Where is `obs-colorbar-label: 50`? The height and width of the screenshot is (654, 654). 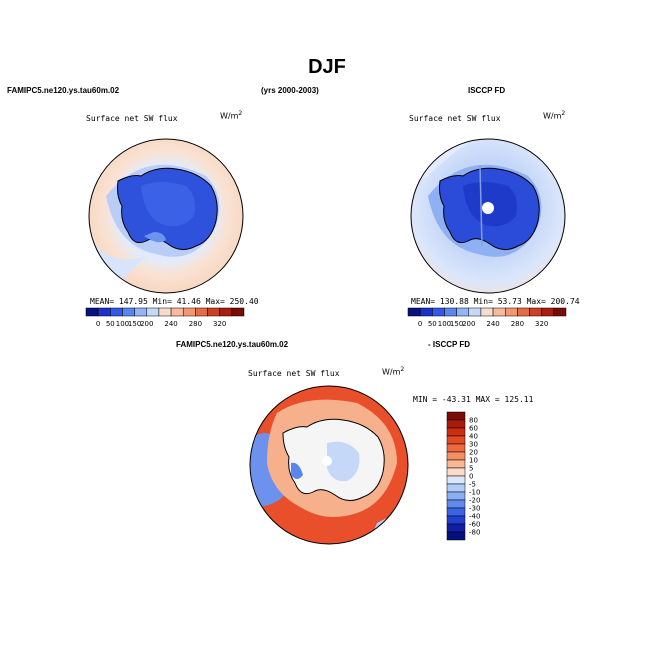 obs-colorbar-label: 50 is located at coordinates (432, 324).